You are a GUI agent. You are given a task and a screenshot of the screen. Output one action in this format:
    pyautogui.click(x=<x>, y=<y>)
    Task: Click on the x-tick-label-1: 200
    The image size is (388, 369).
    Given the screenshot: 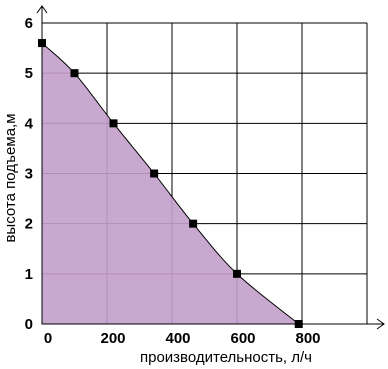 What is the action you would take?
    pyautogui.click(x=112, y=338)
    